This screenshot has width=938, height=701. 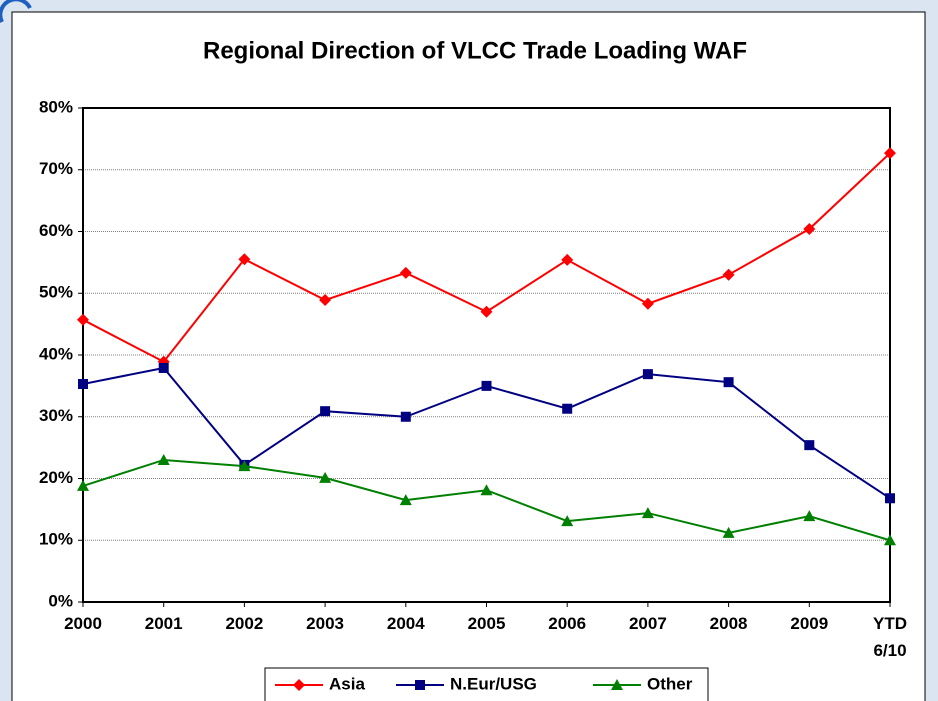 What do you see at coordinates (56, 415) in the screenshot?
I see `y-tick-label: 30%` at bounding box center [56, 415].